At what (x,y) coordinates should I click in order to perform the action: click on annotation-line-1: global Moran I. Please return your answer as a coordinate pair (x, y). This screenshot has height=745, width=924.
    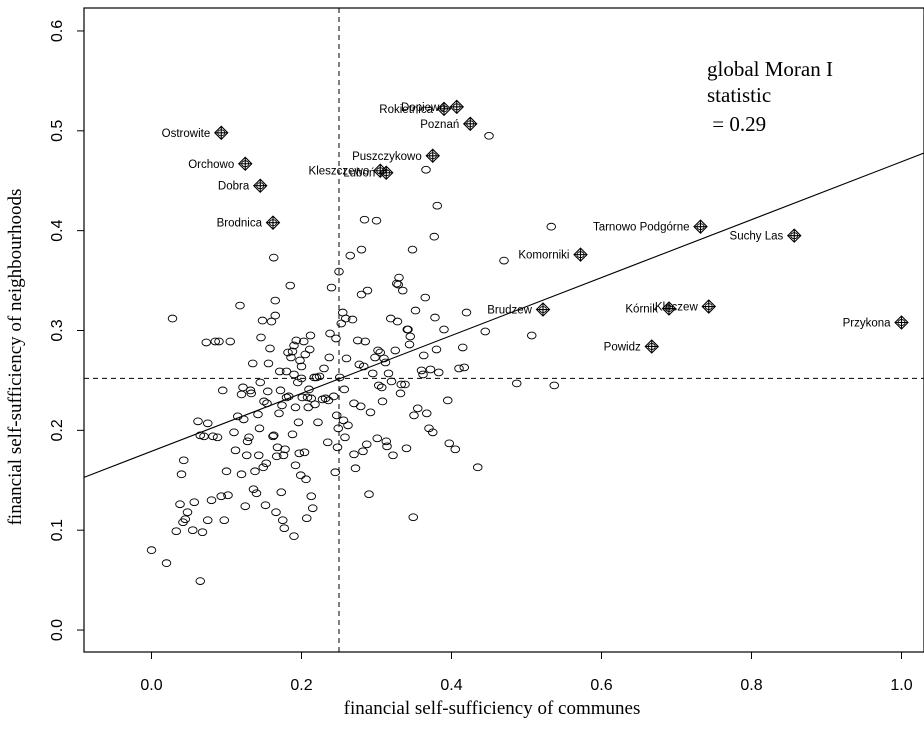
    Looking at the image, I should click on (770, 69).